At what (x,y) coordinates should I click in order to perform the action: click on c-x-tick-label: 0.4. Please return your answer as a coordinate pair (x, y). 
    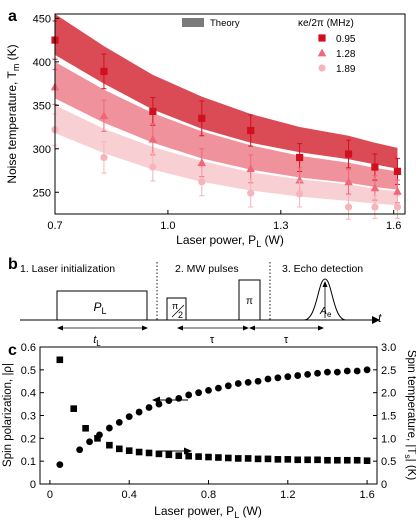
    Looking at the image, I should click on (129, 495).